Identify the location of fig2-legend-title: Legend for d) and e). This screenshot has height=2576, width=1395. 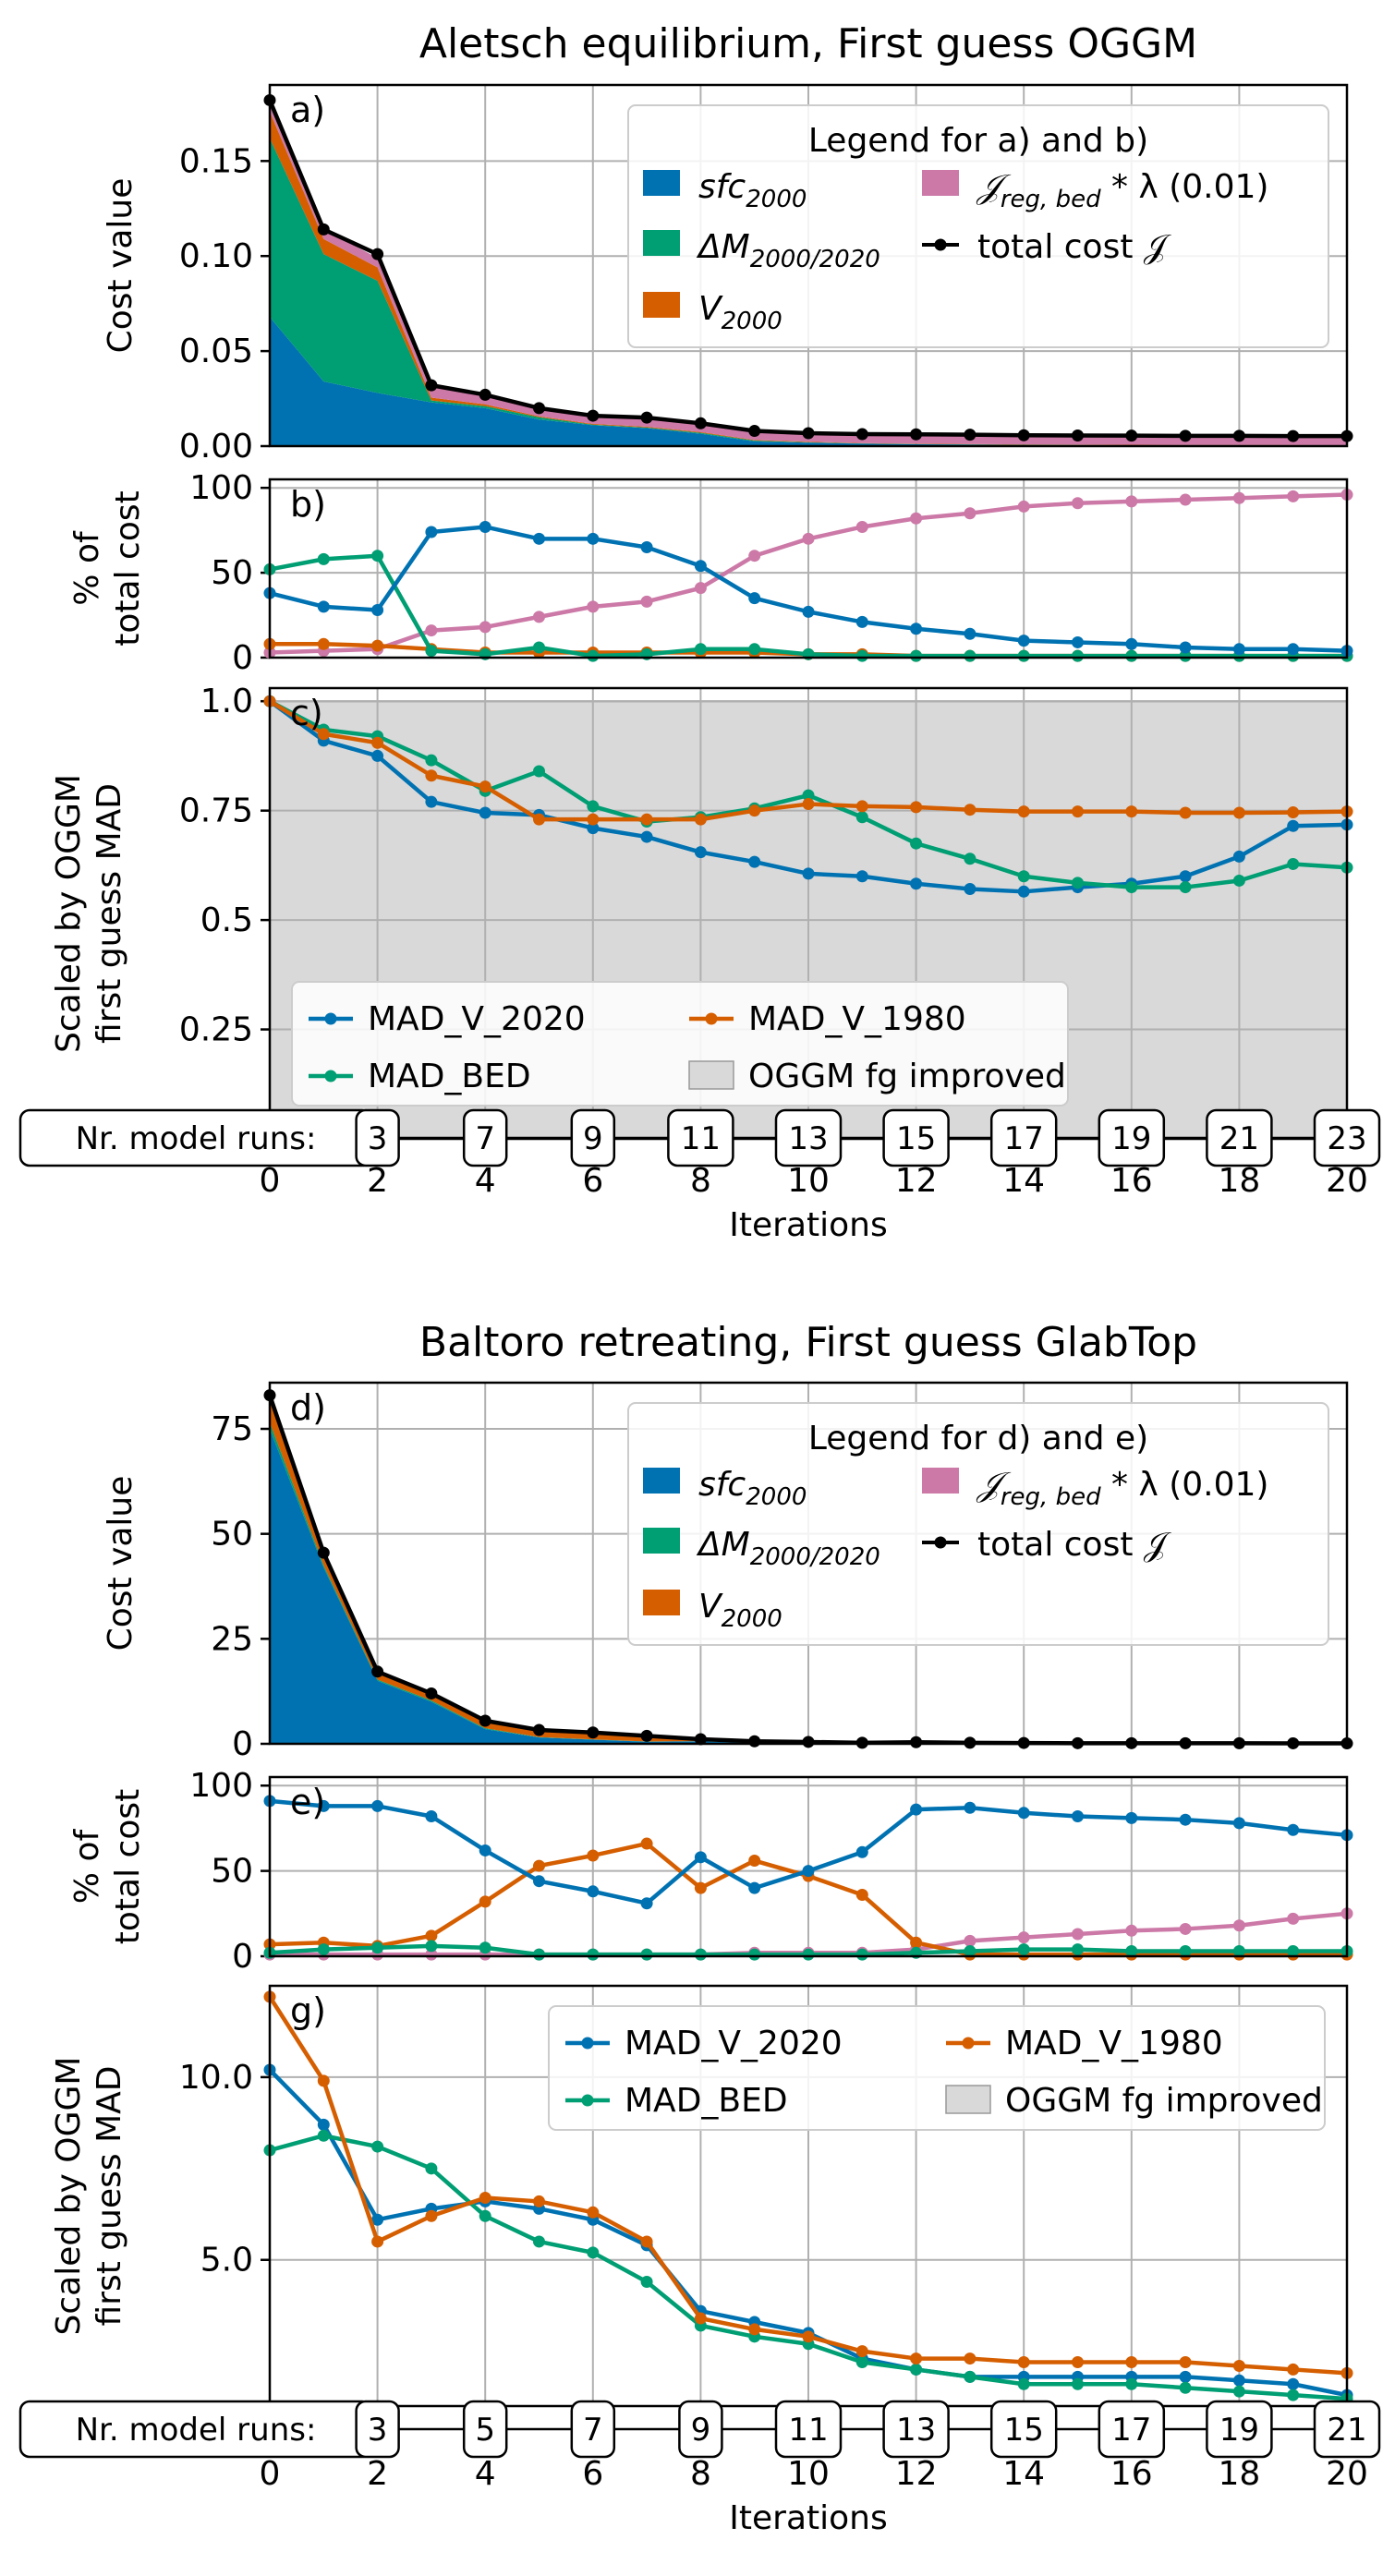
(978, 1438).